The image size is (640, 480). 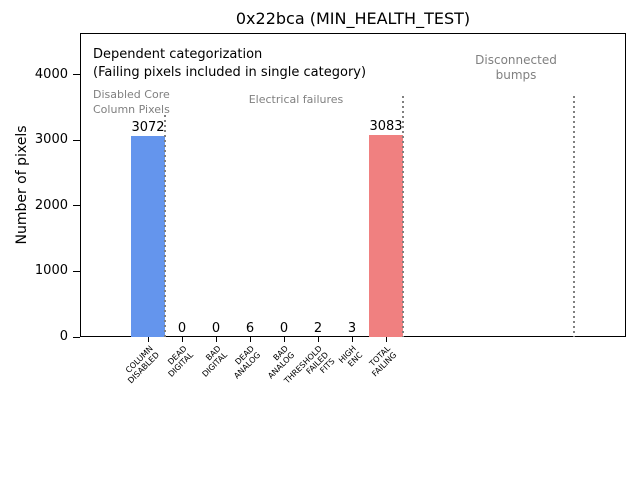 I want to click on y-tick-label: 4000, so click(x=51, y=74).